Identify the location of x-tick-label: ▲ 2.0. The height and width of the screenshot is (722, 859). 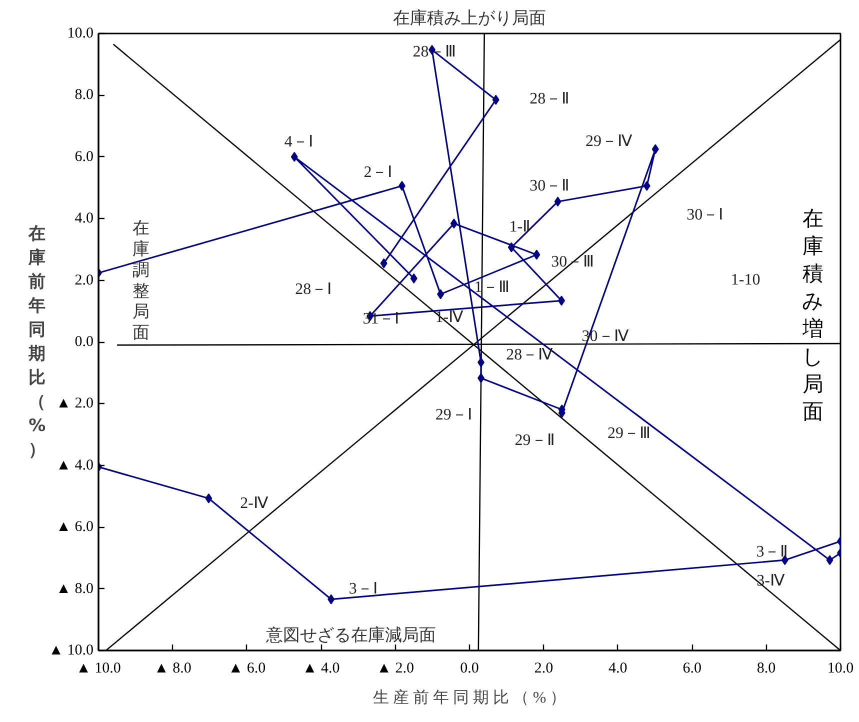
(395, 668).